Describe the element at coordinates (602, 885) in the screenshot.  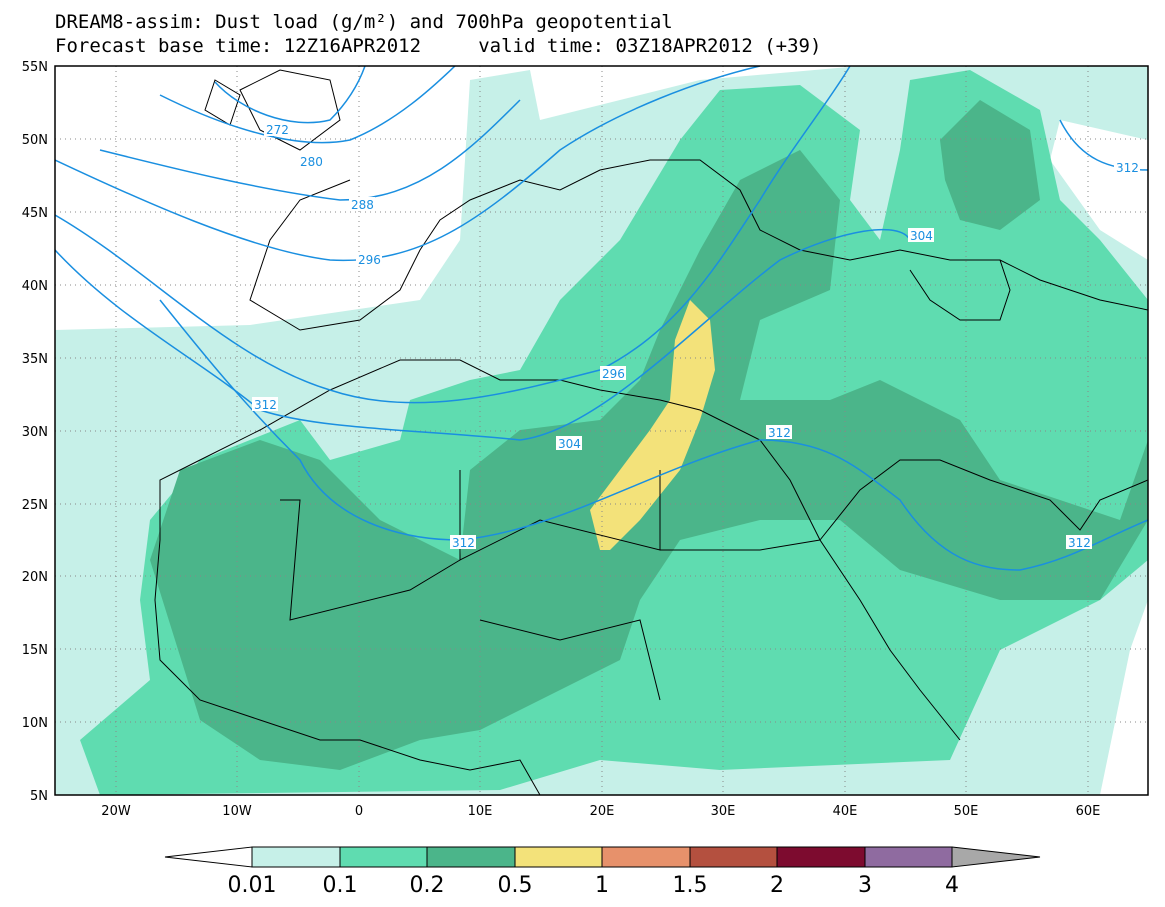
I see `colorbar-label: 1` at that location.